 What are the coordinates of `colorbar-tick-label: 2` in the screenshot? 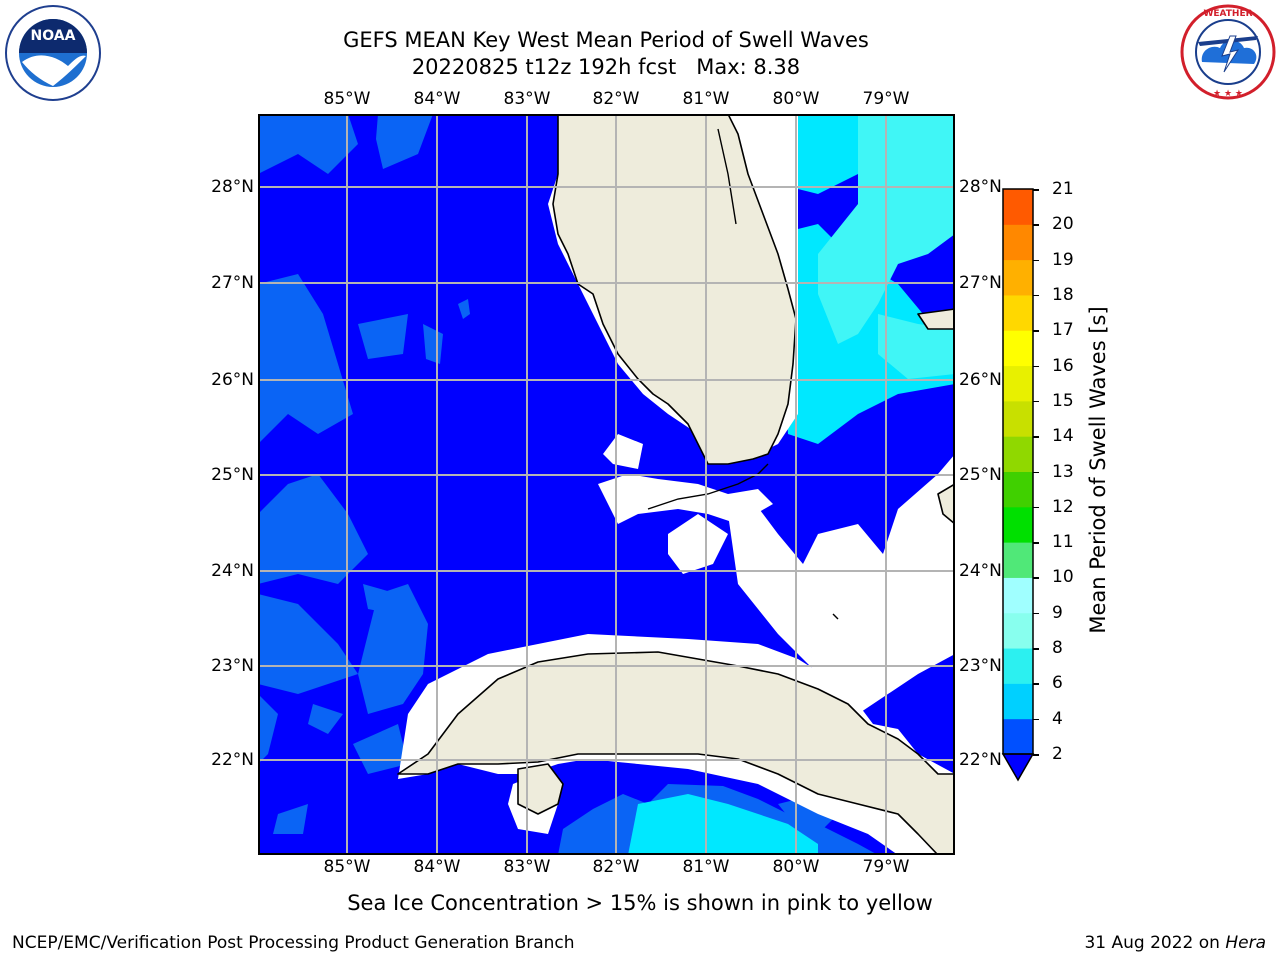 It's located at (1057, 754).